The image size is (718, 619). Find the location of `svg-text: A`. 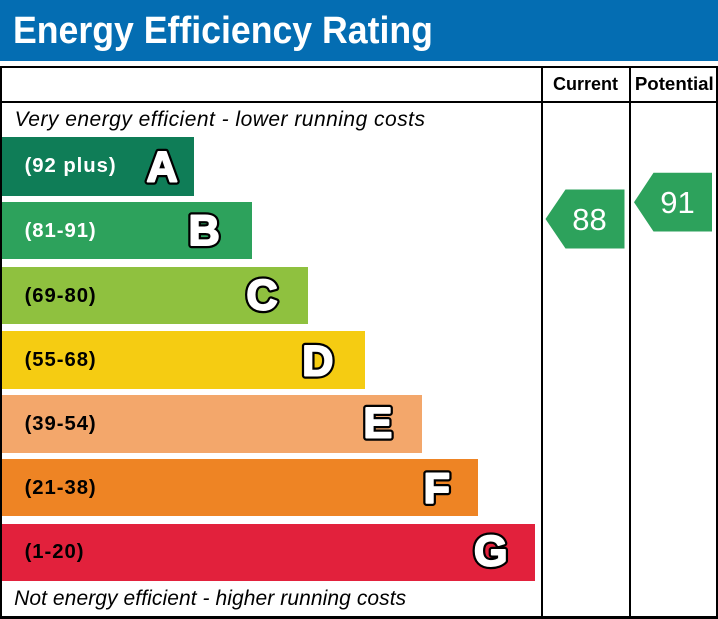

svg-text: A is located at coordinates (162, 167).